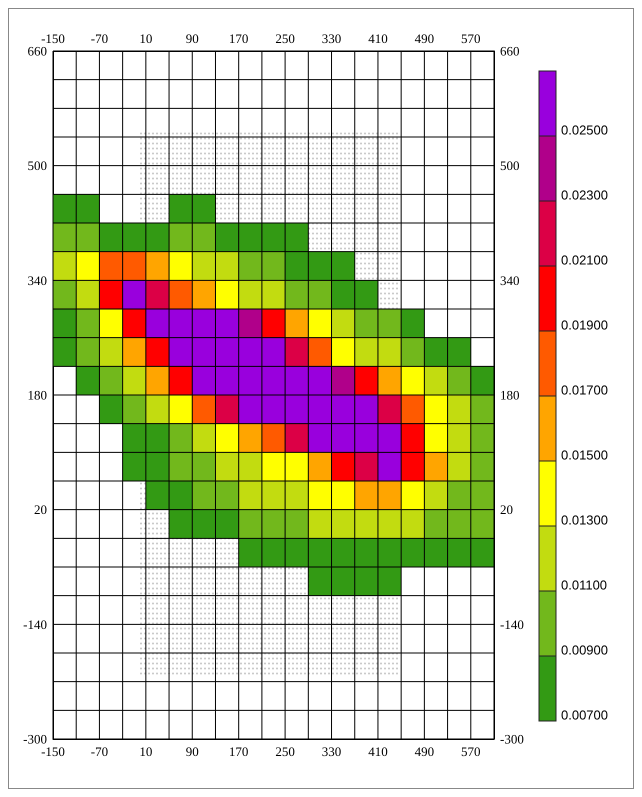  What do you see at coordinates (584, 520) in the screenshot?
I see `color-bar-label: 0.01300` at bounding box center [584, 520].